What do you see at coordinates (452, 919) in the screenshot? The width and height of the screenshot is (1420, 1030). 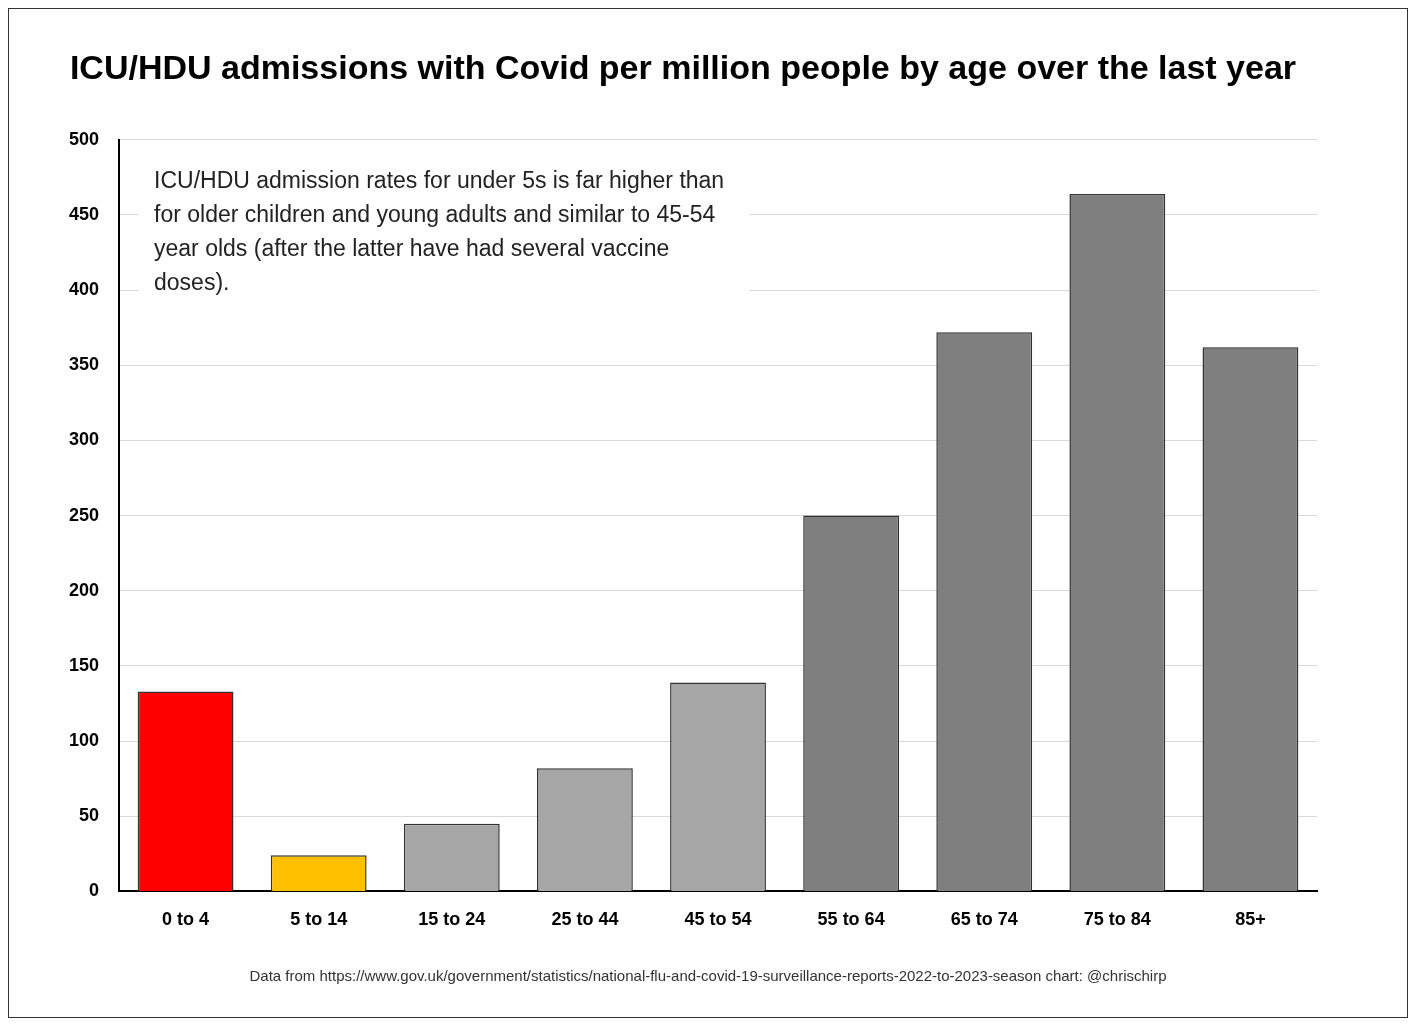 I see `x-tick-label: 15 to 24` at bounding box center [452, 919].